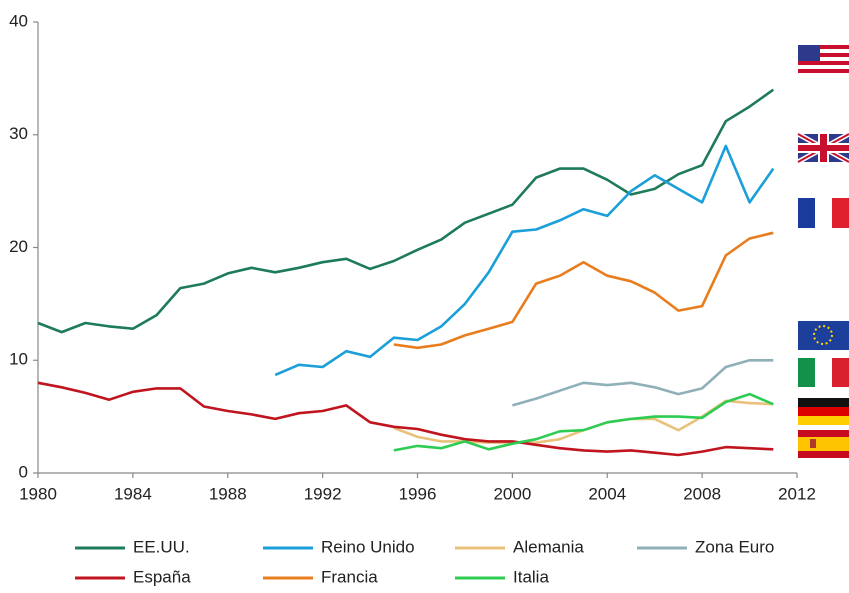  What do you see at coordinates (23, 471) in the screenshot?
I see `y-tick-label: 0` at bounding box center [23, 471].